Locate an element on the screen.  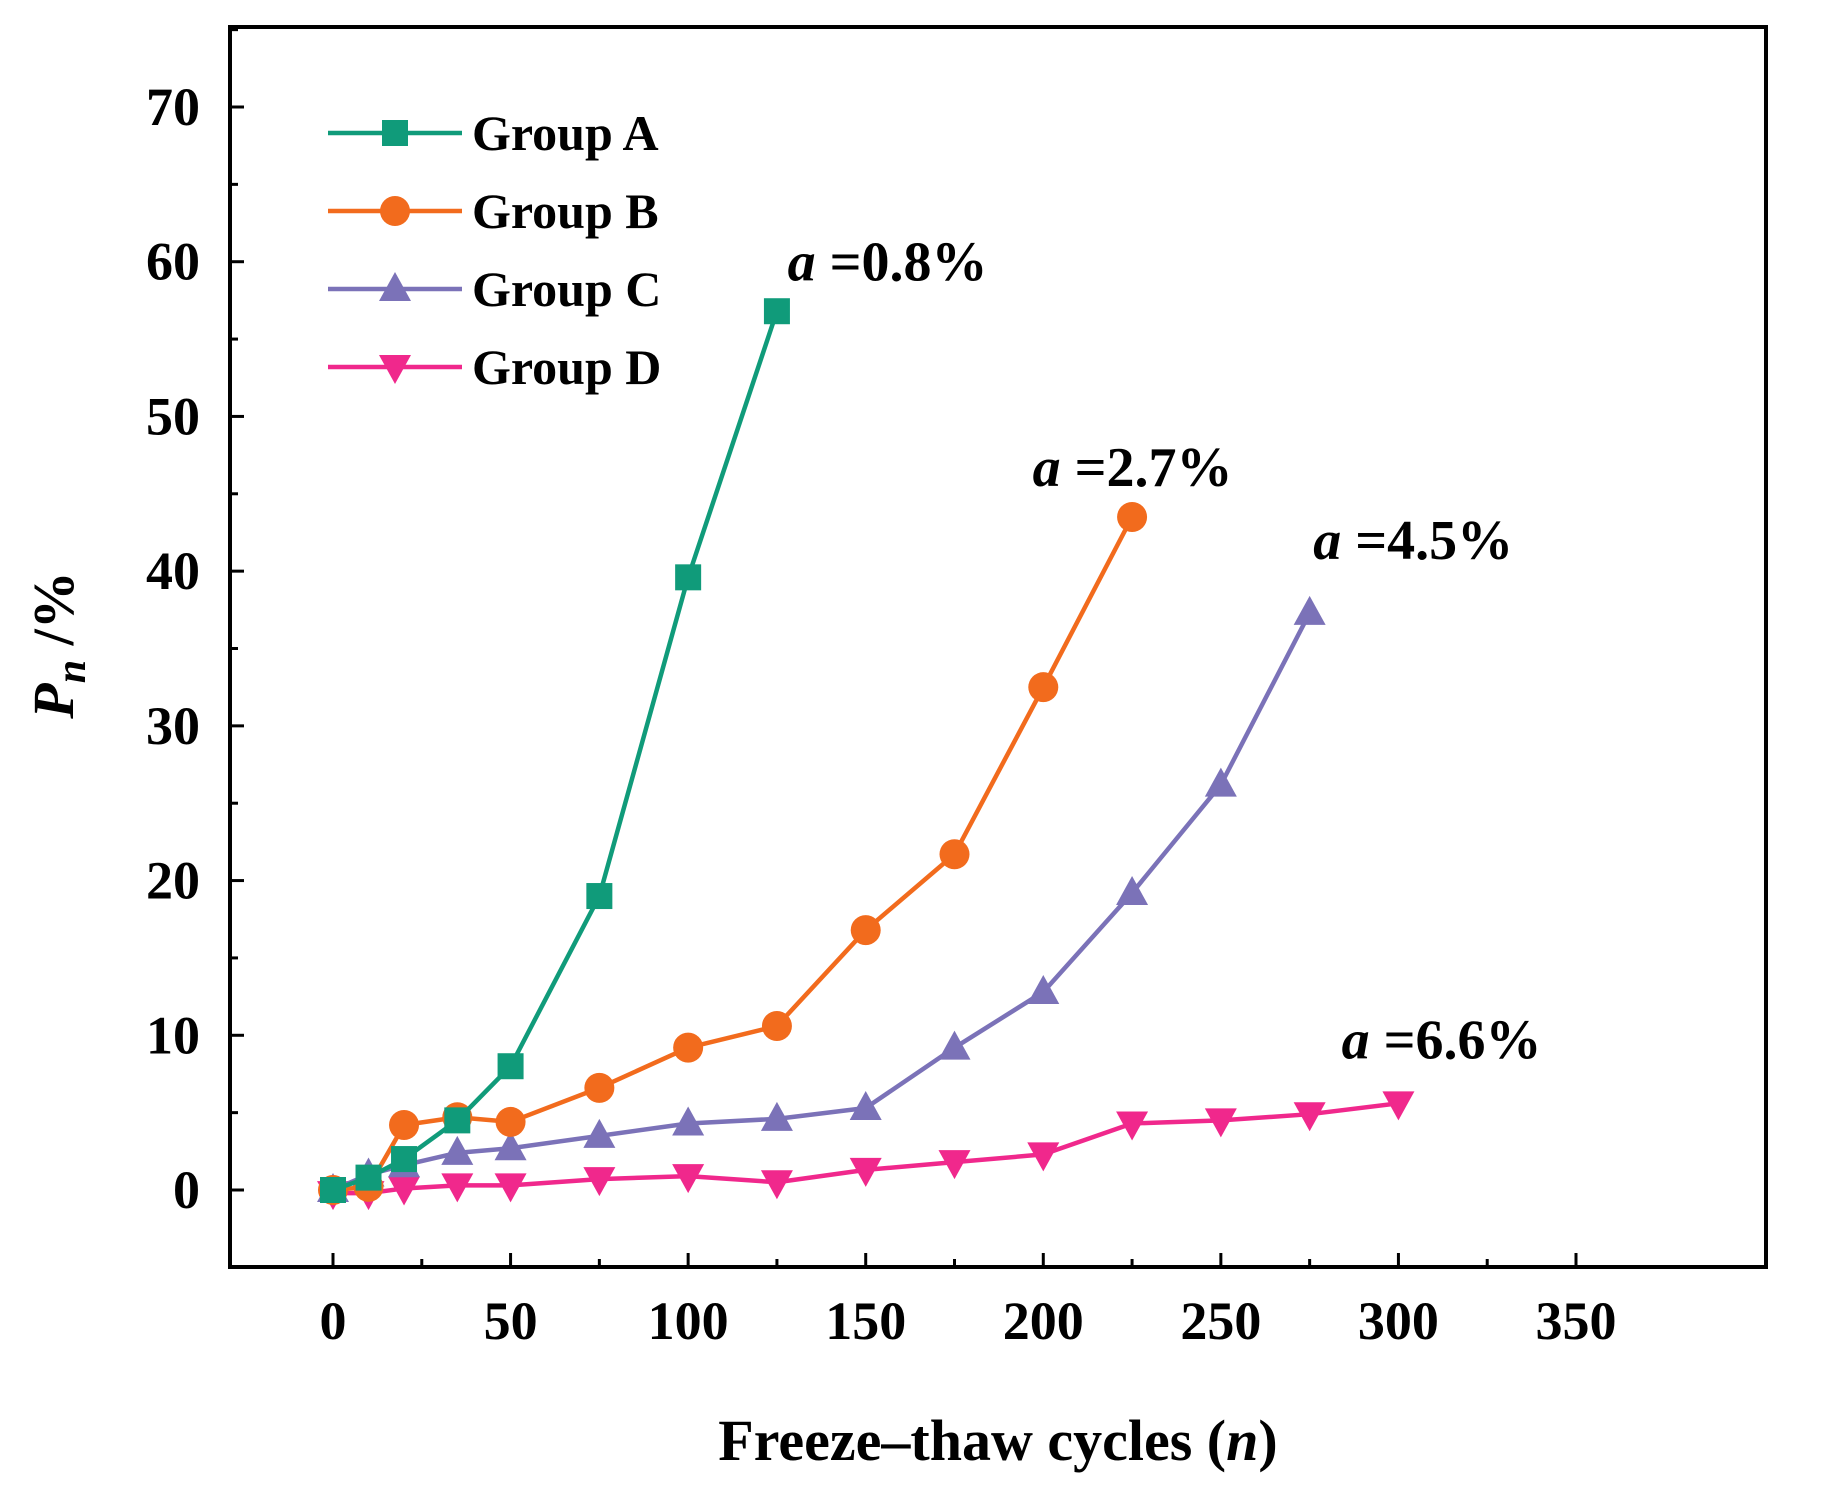
y-tick-label: 0 is located at coordinates (186, 1190).